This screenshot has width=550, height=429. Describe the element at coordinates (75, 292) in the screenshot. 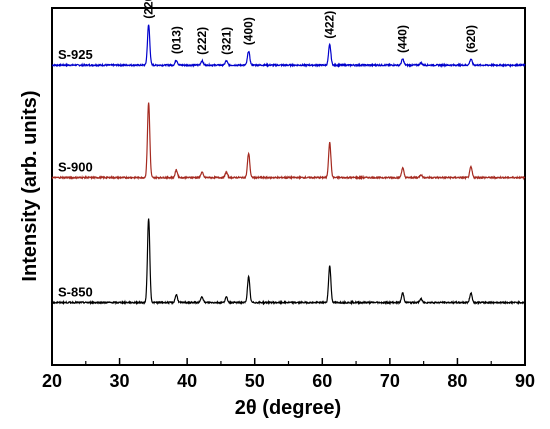

I see `series-label: S-850` at that location.